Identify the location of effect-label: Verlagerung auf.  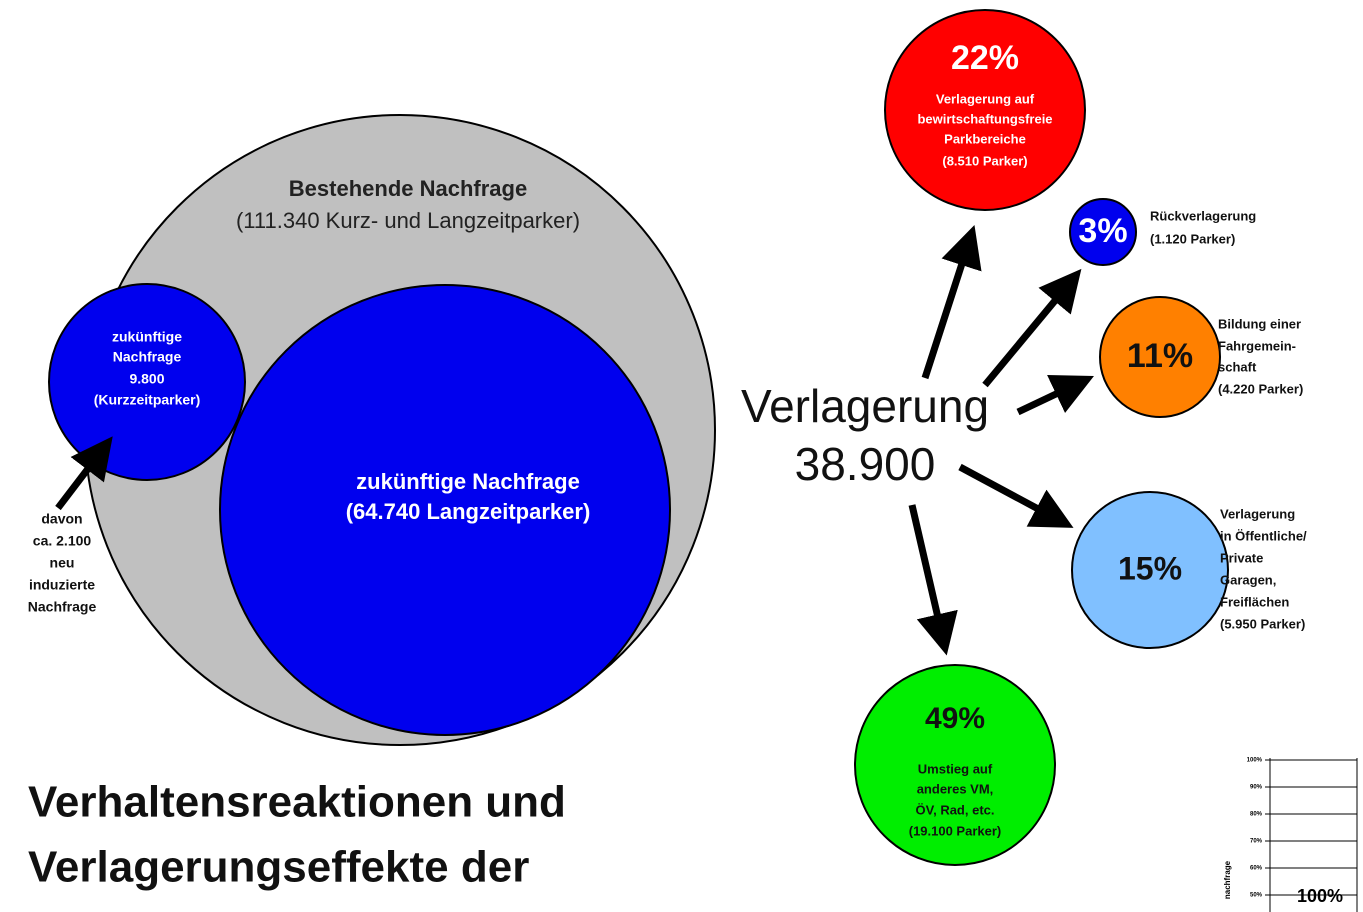
(985, 98).